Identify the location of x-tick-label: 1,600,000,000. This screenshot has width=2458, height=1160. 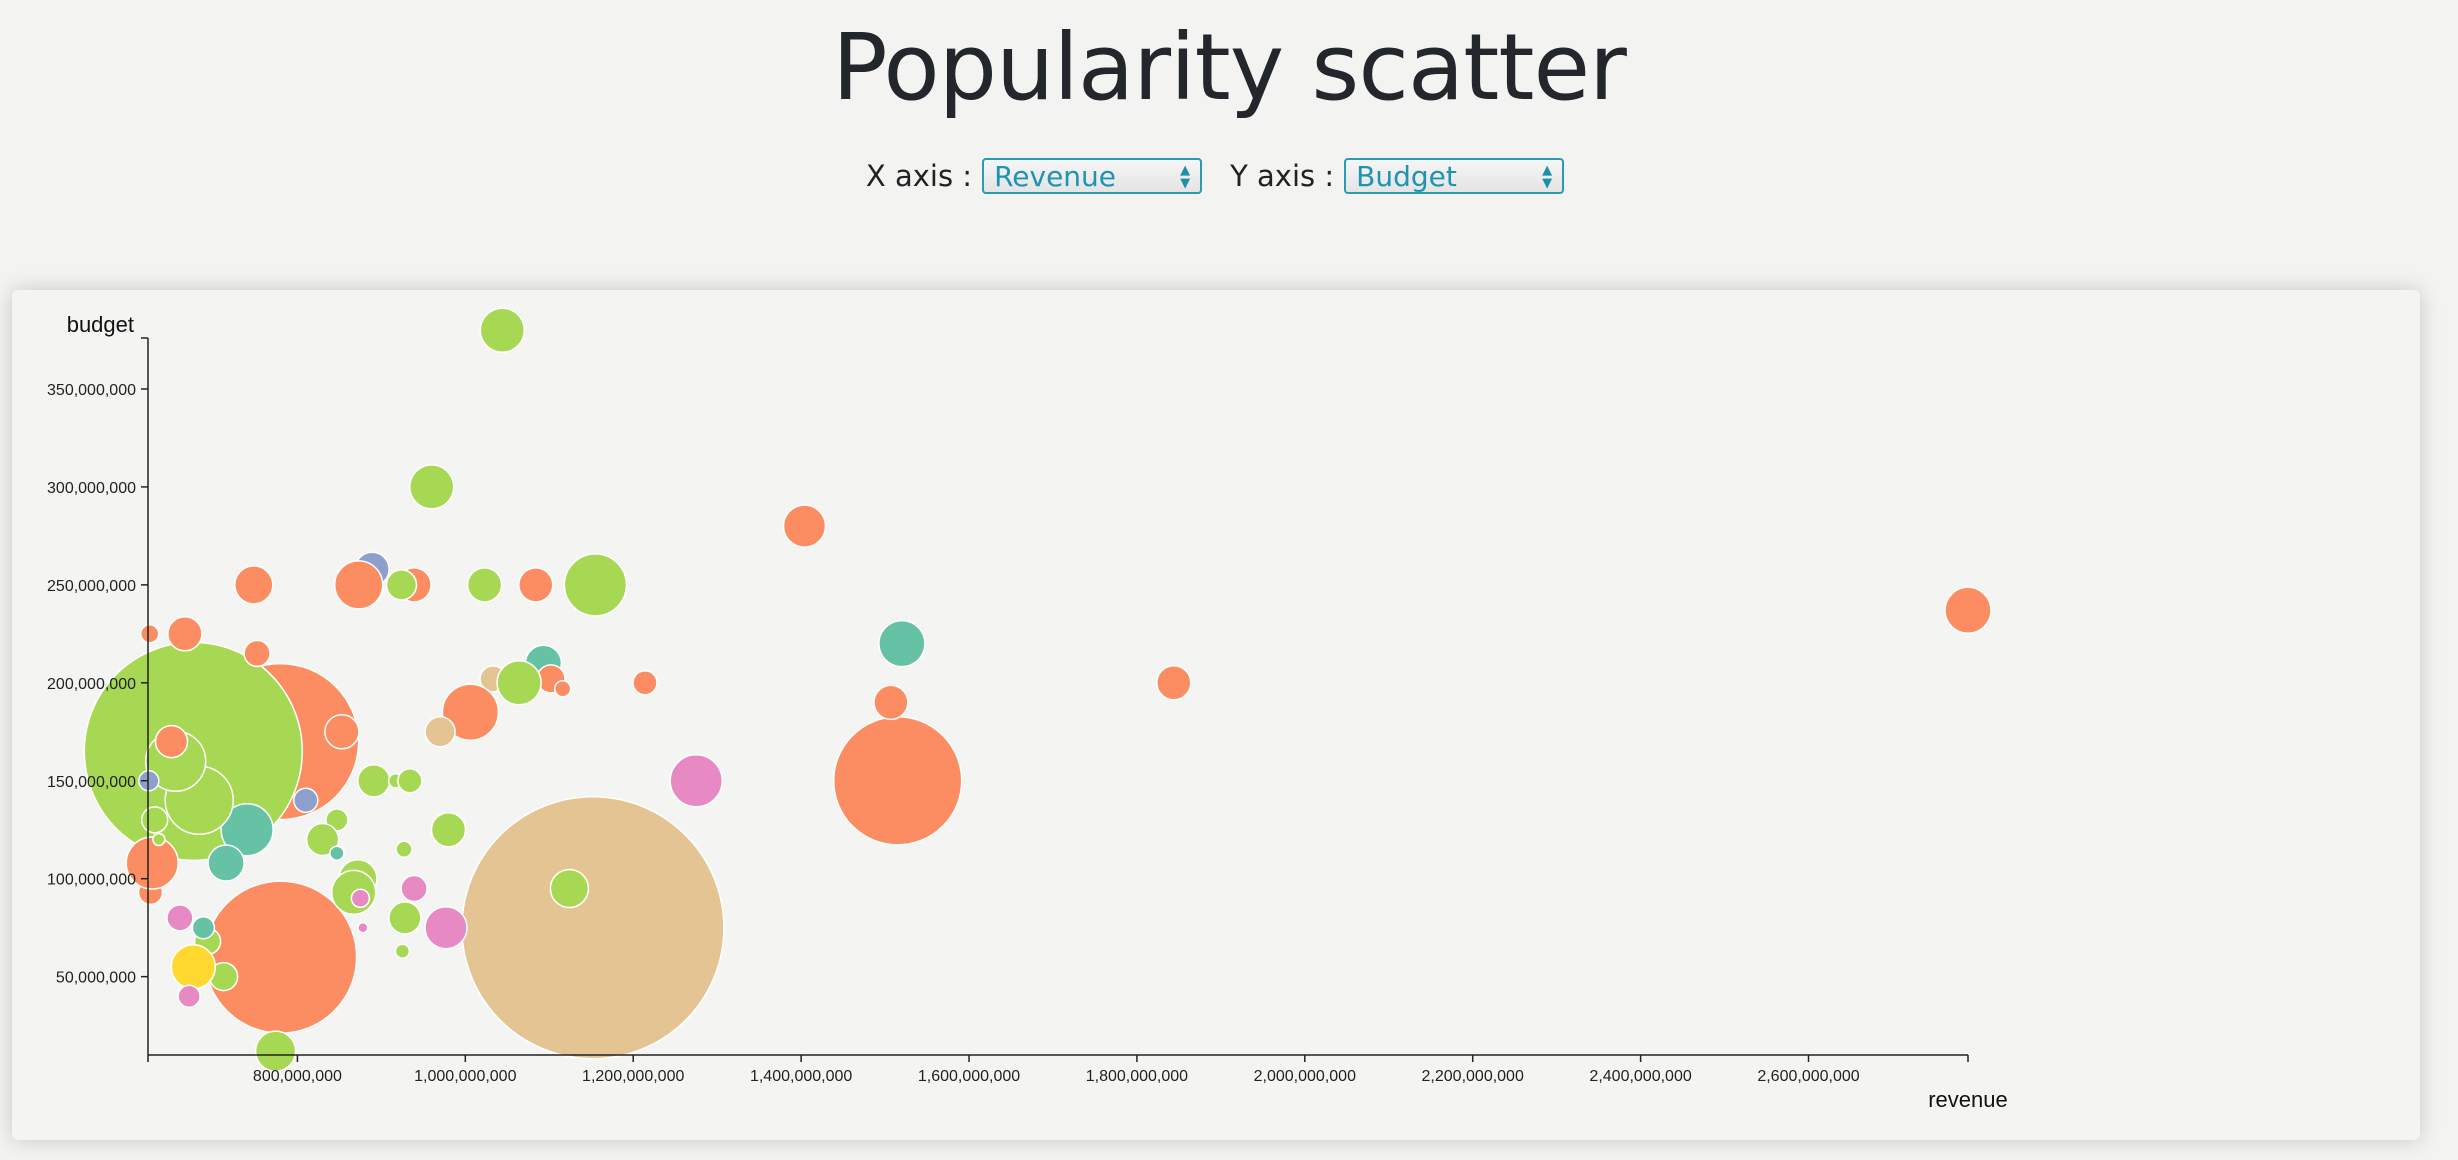
(969, 1076).